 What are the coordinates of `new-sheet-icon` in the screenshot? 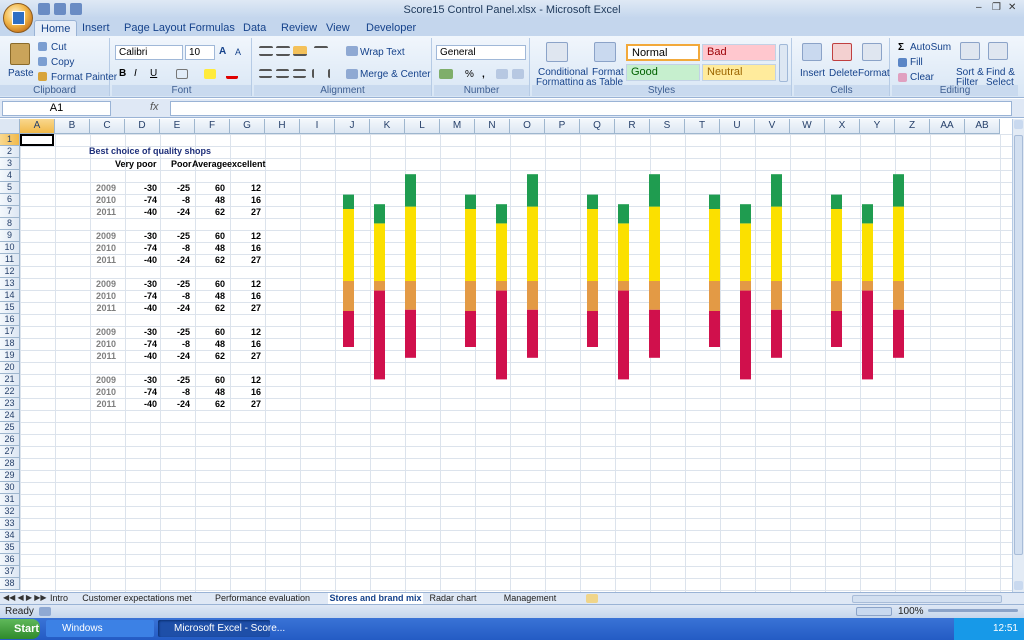 It's located at (592, 598).